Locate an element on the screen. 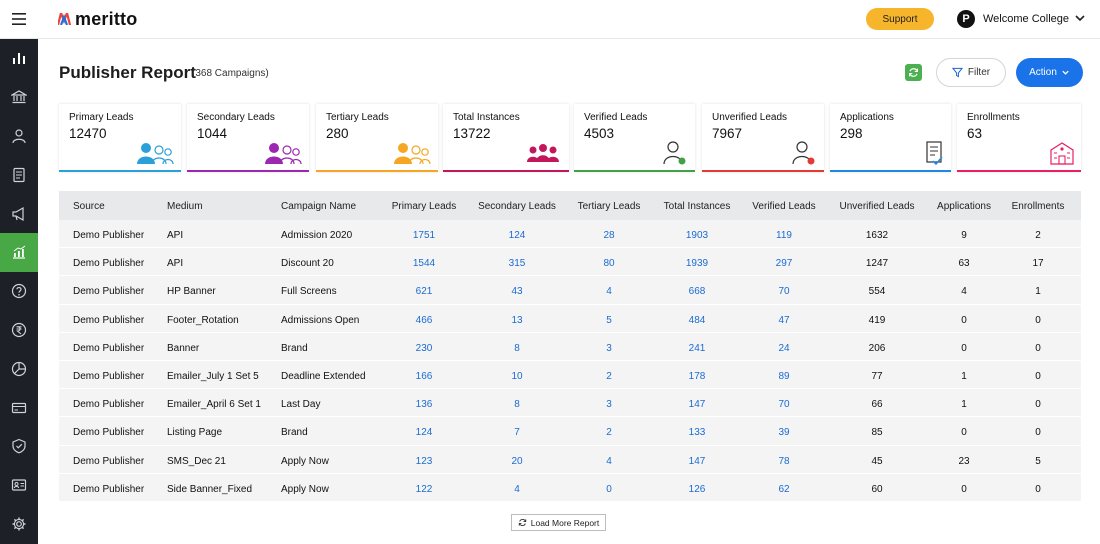  cell-verified-leads: 62 is located at coordinates (784, 489).